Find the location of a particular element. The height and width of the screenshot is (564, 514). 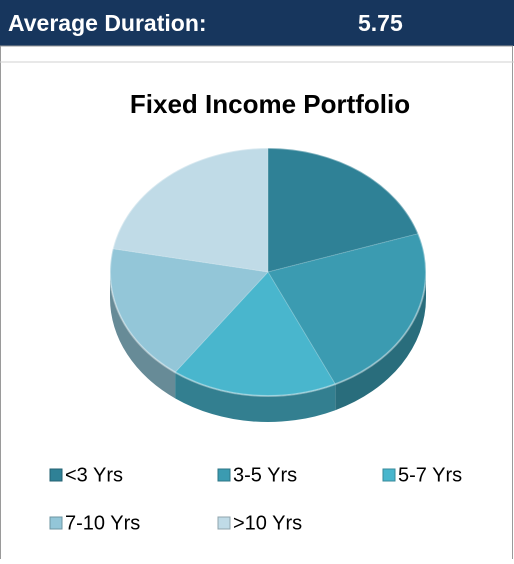

legend-label: 7-10 Yrs is located at coordinates (102, 523).